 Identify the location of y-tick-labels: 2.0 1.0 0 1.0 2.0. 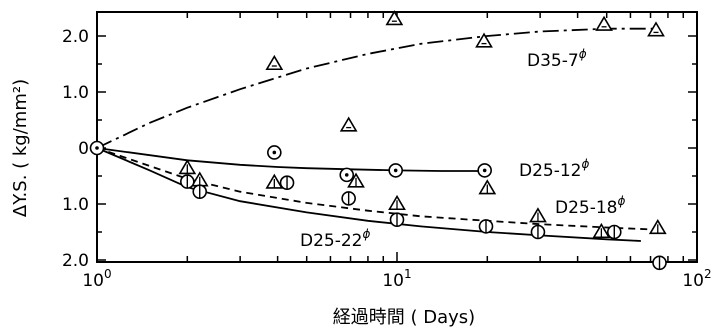
(75, 149).